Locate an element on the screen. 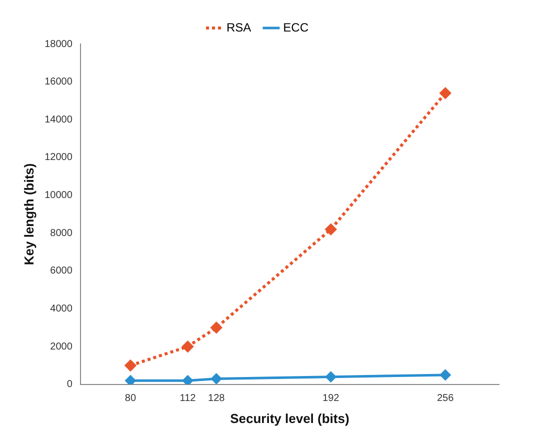 This screenshot has height=444, width=547. y-tick-label: 18000 is located at coordinates (58, 44).